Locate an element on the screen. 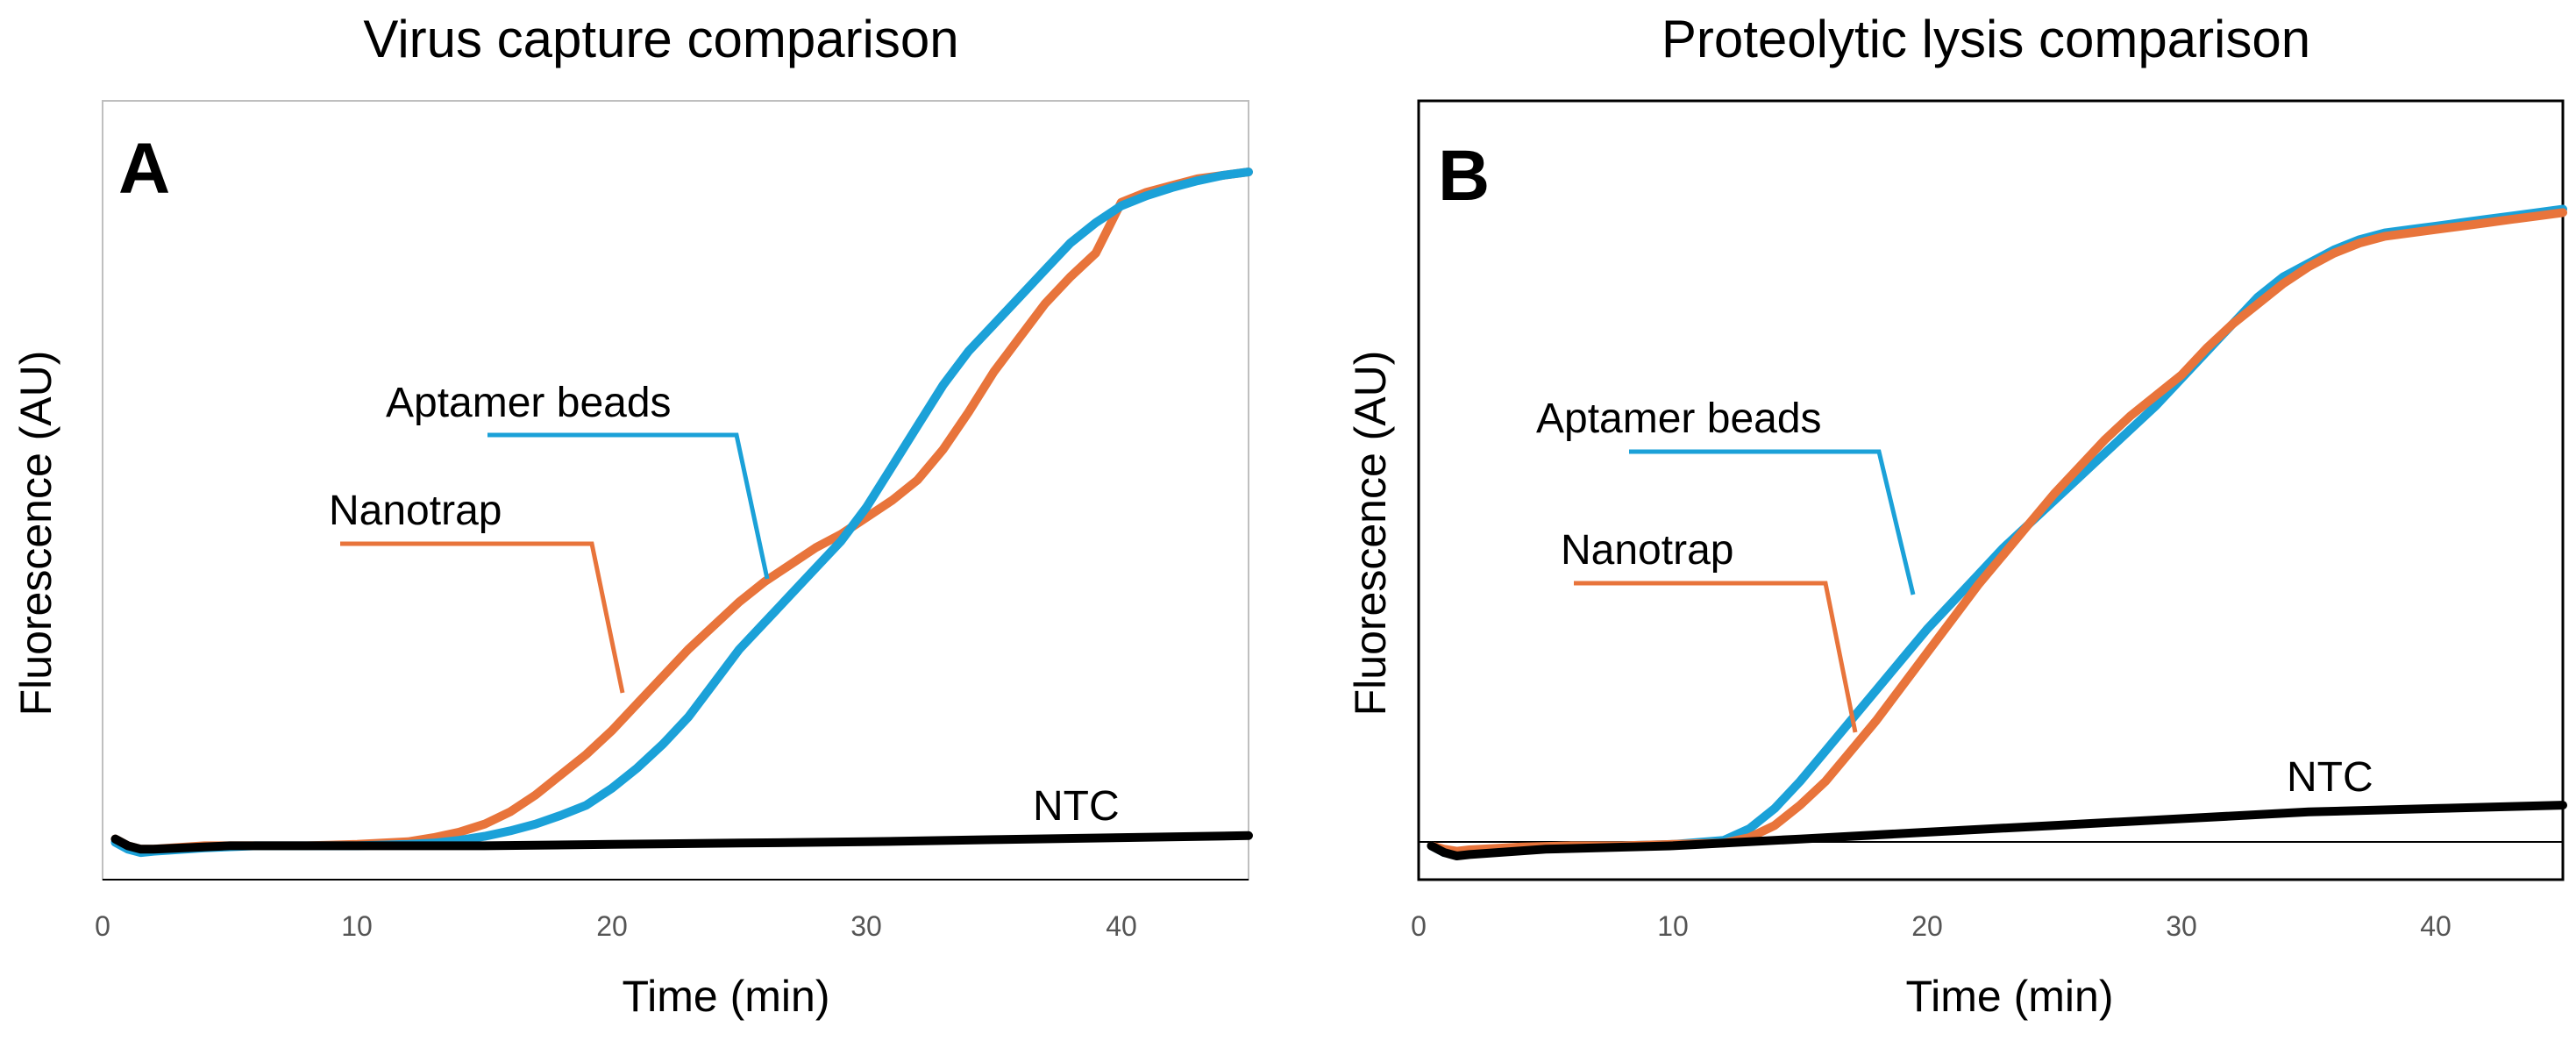 Image resolution: width=2576 pixels, height=1041 pixels. panel-a-nanotrap-leader is located at coordinates (482, 617).